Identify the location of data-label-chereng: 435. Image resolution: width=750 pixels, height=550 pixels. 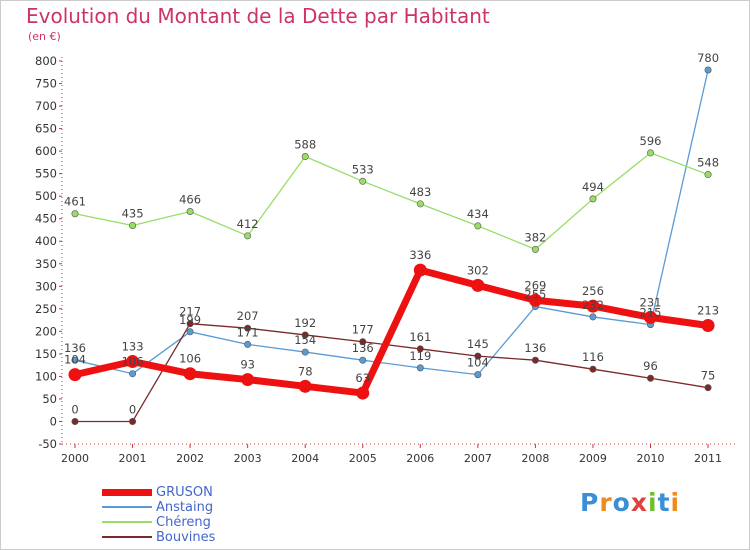
(133, 213).